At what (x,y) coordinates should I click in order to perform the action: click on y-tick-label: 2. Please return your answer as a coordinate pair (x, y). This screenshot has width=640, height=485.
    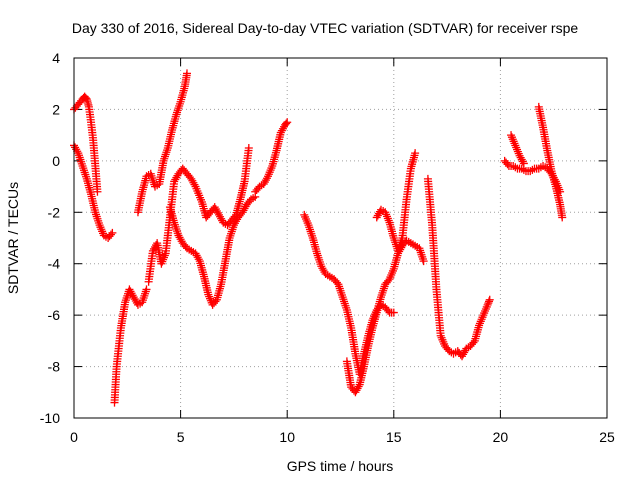
    Looking at the image, I should click on (56, 109).